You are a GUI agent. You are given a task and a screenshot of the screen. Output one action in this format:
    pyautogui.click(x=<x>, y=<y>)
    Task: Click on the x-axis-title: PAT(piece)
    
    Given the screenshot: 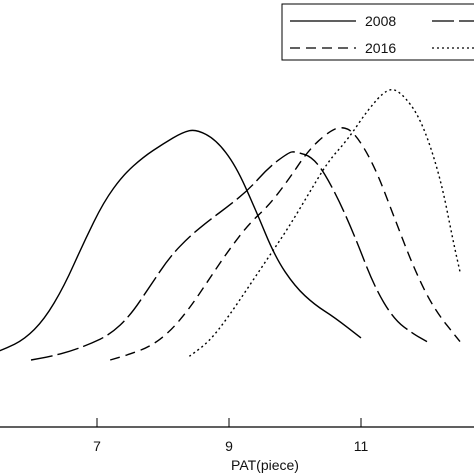 What is the action you would take?
    pyautogui.click(x=265, y=465)
    